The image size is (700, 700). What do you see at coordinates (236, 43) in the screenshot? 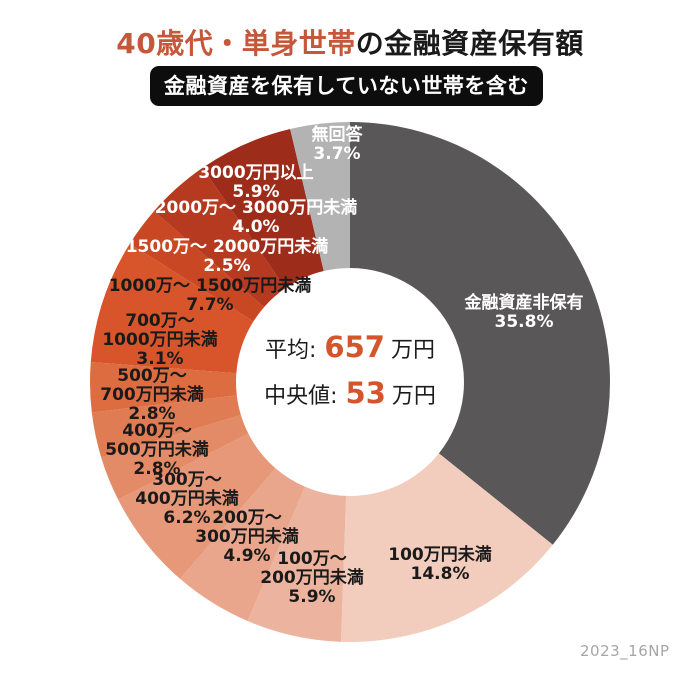
I see `page-title-highlight: 40歳代・単身世帯` at bounding box center [236, 43].